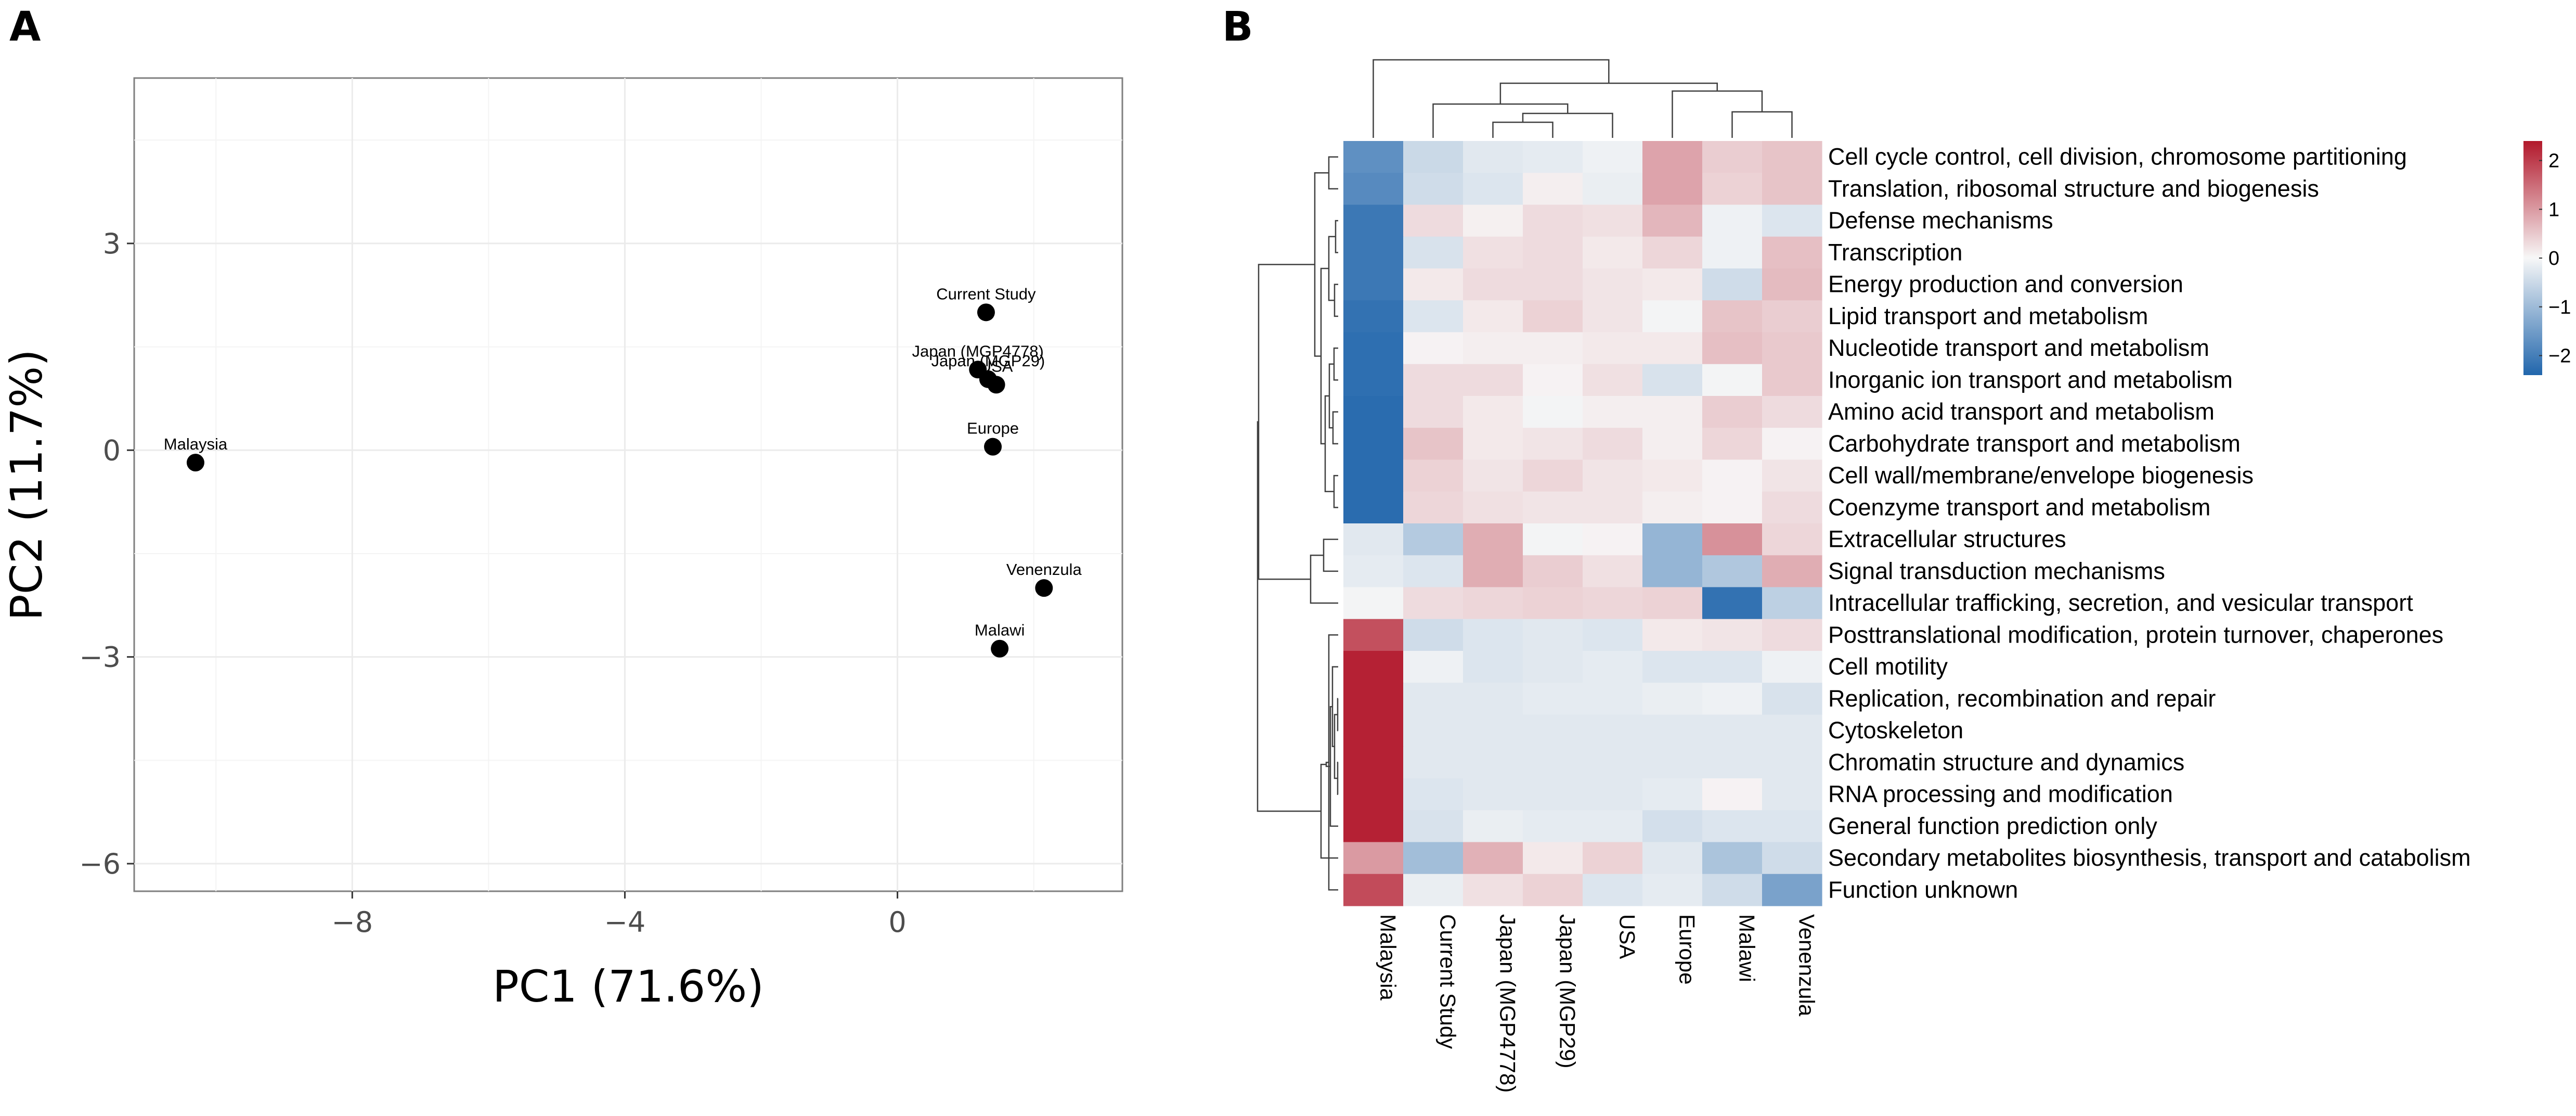 This screenshot has height=1116, width=2576. What do you see at coordinates (1448, 981) in the screenshot?
I see `column-label: Current Study` at bounding box center [1448, 981].